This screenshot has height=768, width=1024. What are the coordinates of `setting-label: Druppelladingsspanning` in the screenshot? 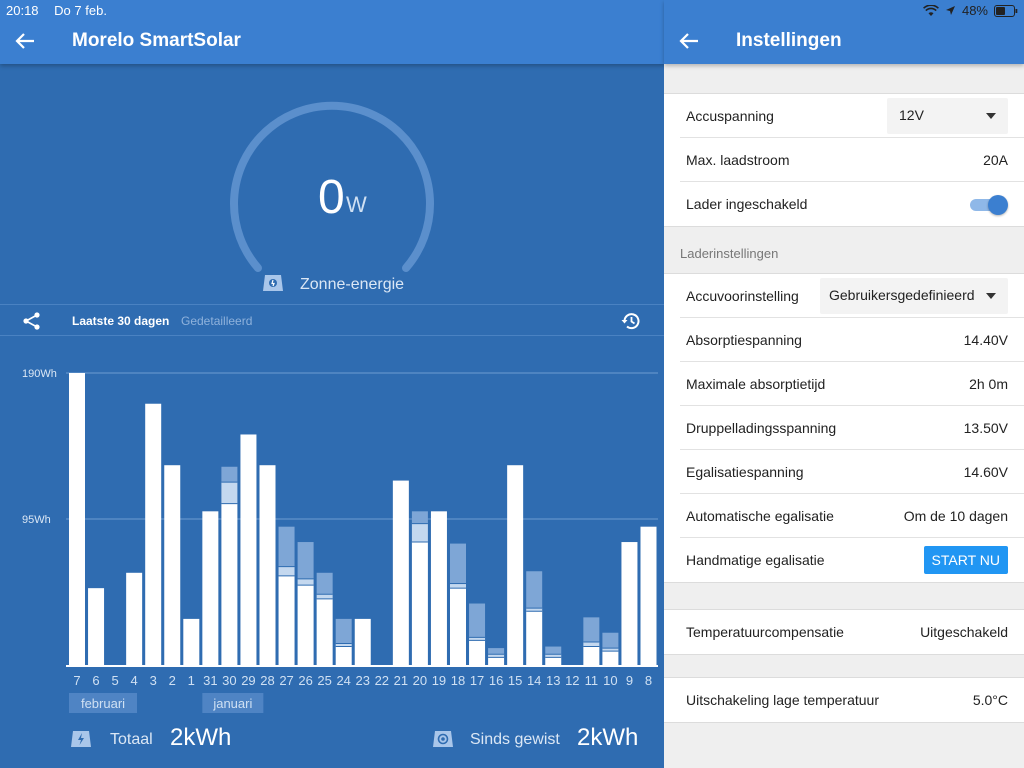 It's located at (761, 428).